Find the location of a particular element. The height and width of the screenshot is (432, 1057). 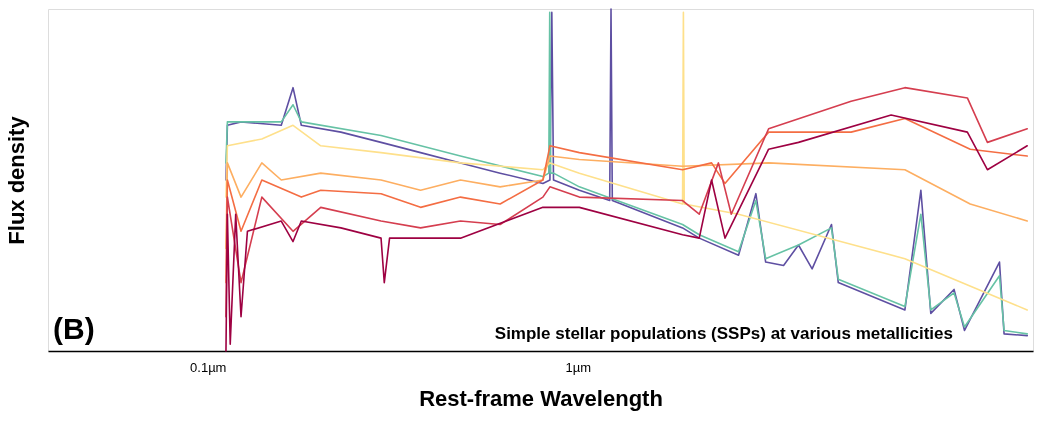

x-tick-label: 0.1µm is located at coordinates (208, 367).